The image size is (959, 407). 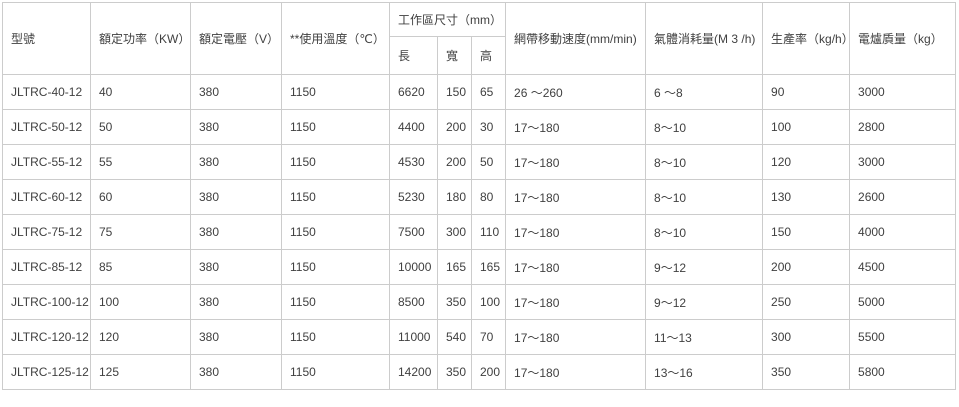 What do you see at coordinates (140, 127) in the screenshot?
I see `cell-rated_power: 50` at bounding box center [140, 127].